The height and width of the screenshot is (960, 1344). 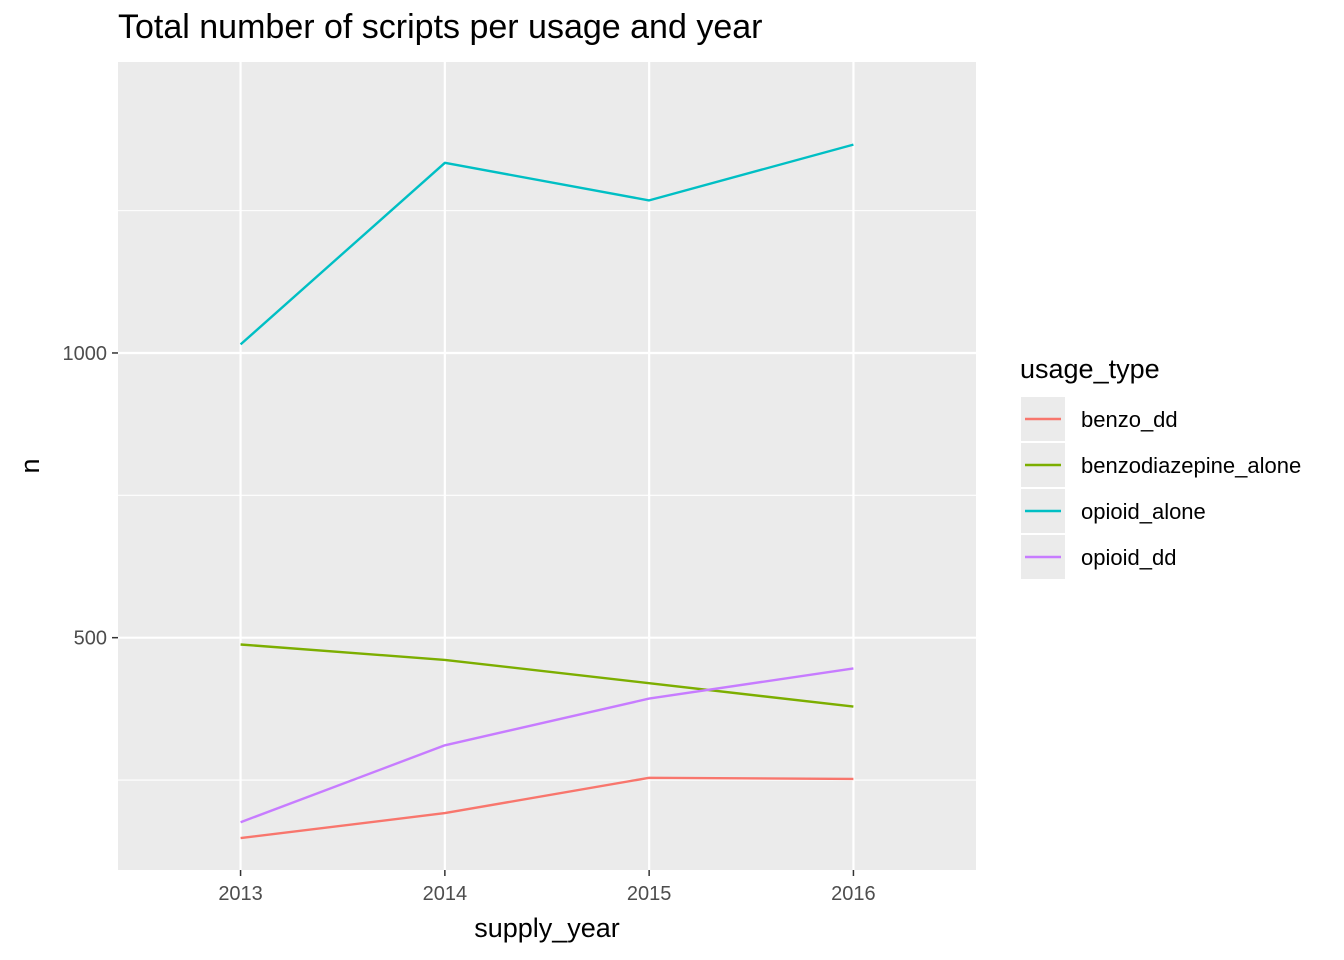 What do you see at coordinates (547, 675) in the screenshot?
I see `series-line-benzodiazepine_alone` at bounding box center [547, 675].